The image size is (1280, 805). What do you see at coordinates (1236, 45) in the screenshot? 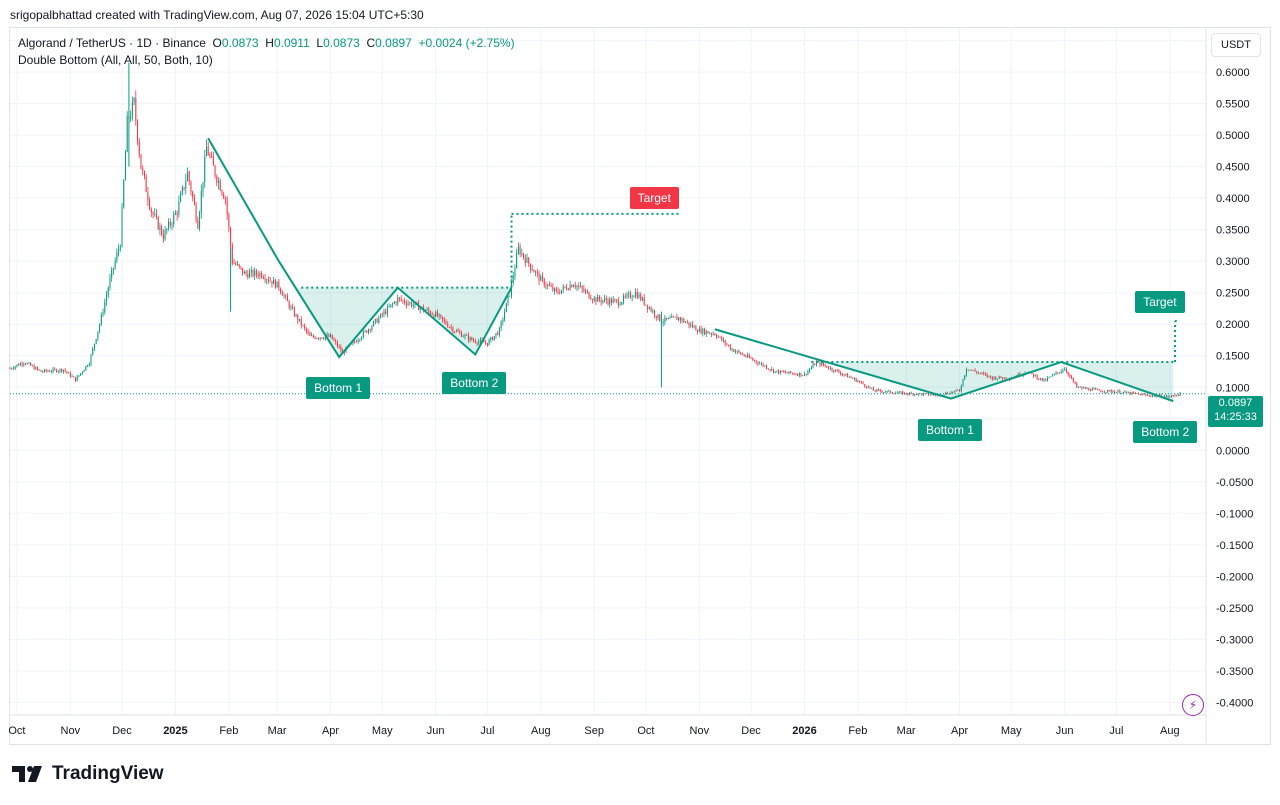
I see `currency-selector: USDT` at bounding box center [1236, 45].